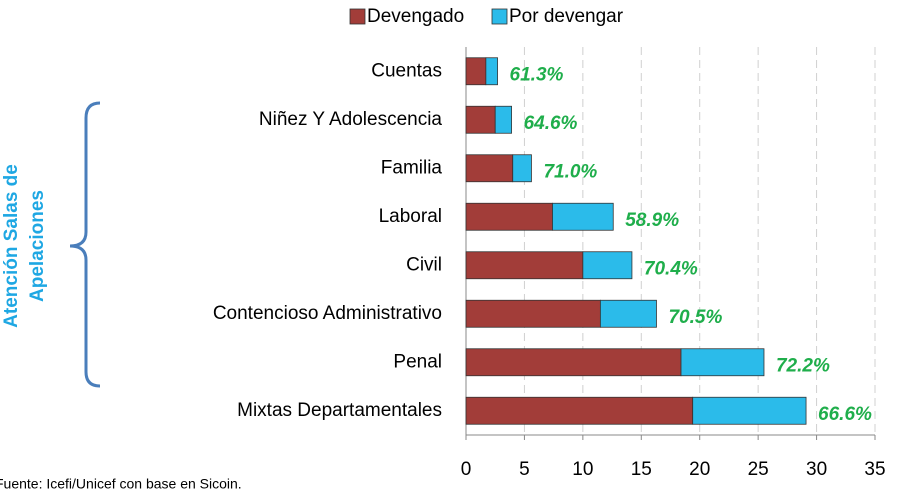 The height and width of the screenshot is (498, 924). Describe the element at coordinates (37, 246) in the screenshot. I see `group-label: Apelaciones` at that location.